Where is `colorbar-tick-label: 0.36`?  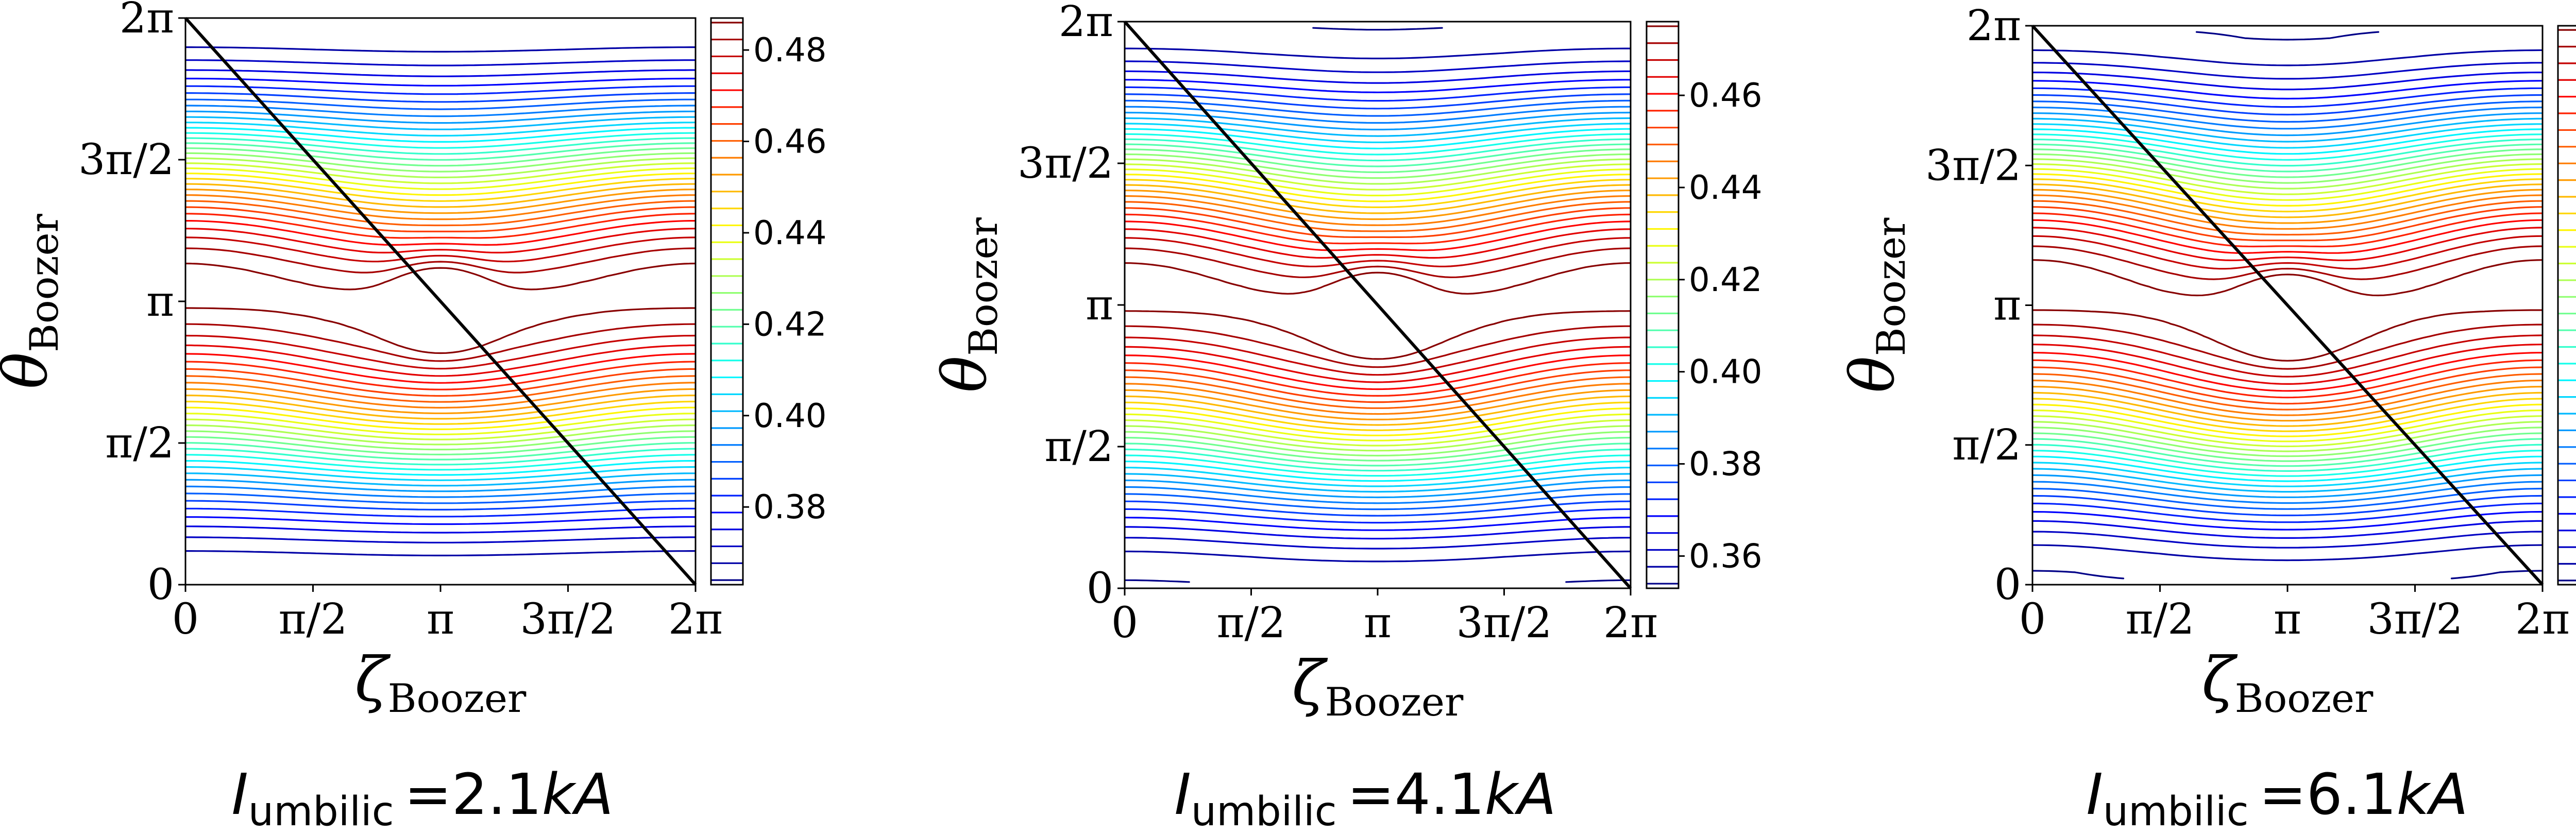
colorbar-tick-label: 0.36 is located at coordinates (1726, 556).